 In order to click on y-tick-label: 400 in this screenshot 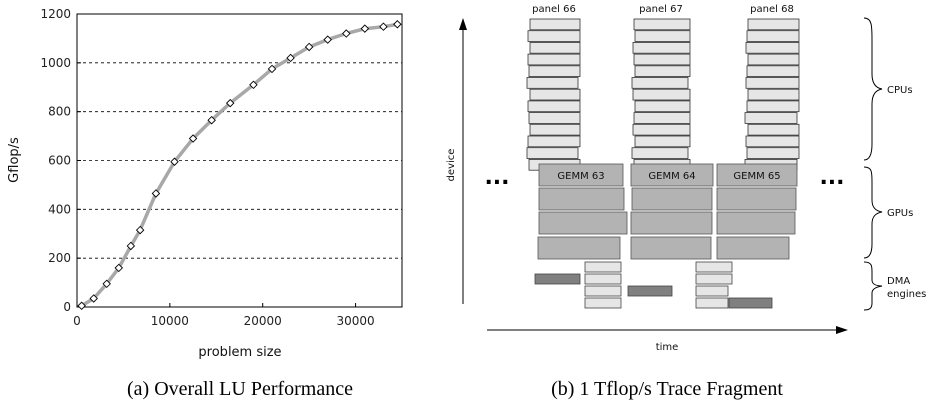, I will do `click(59, 209)`.